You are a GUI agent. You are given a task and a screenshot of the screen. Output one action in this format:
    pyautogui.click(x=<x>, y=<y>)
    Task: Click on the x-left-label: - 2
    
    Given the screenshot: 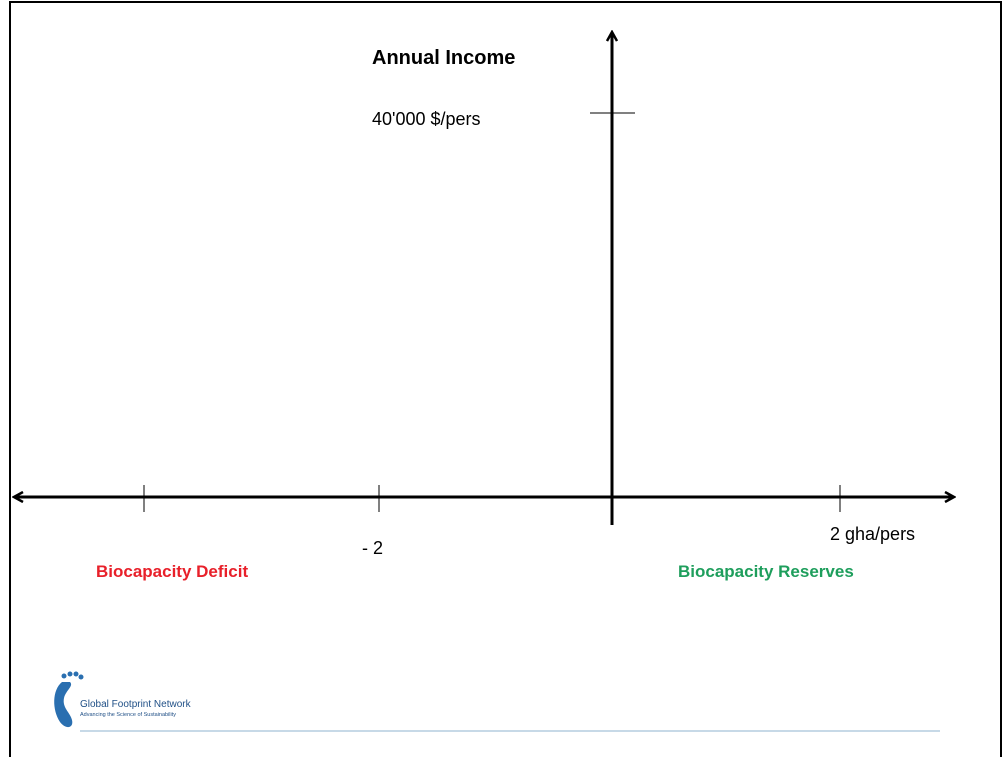 What is the action you would take?
    pyautogui.click(x=372, y=548)
    